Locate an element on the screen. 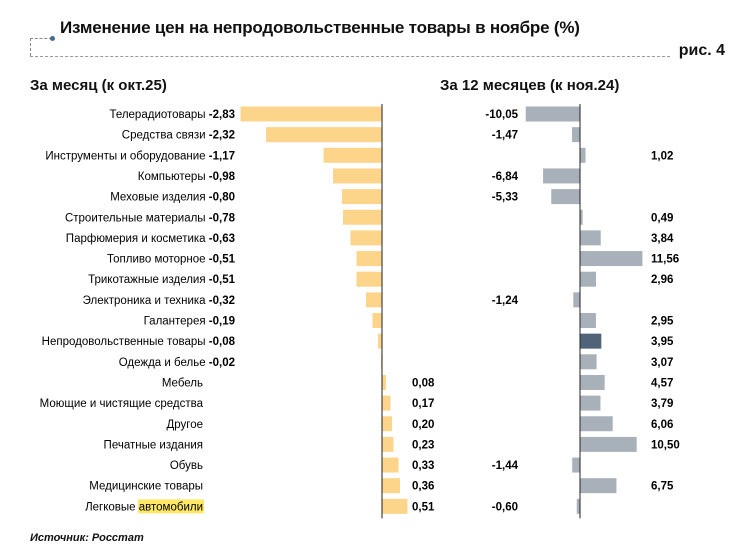 The height and width of the screenshot is (554, 747). yearly-value-label: 3,79 is located at coordinates (662, 404).